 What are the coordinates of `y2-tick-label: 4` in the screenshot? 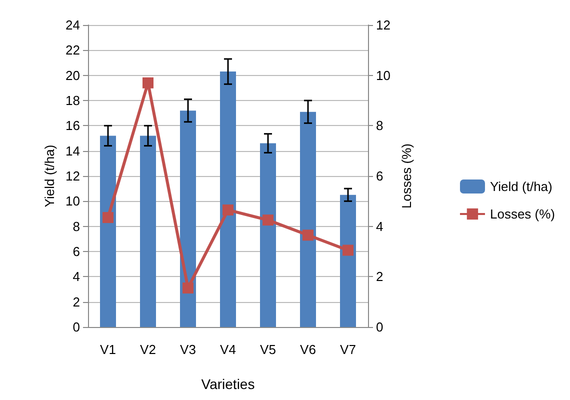 It's located at (380, 226).